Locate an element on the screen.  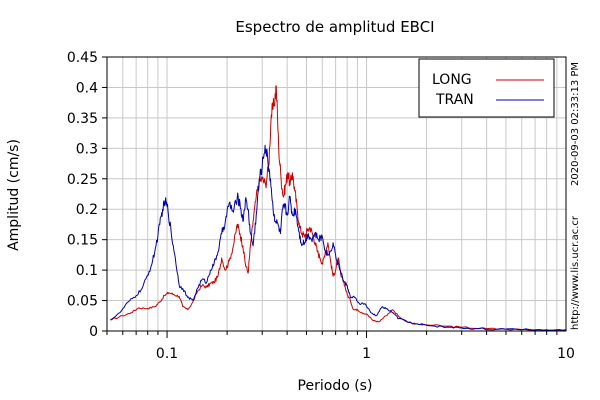
y-tick-label: 0.05 is located at coordinates (82, 302).